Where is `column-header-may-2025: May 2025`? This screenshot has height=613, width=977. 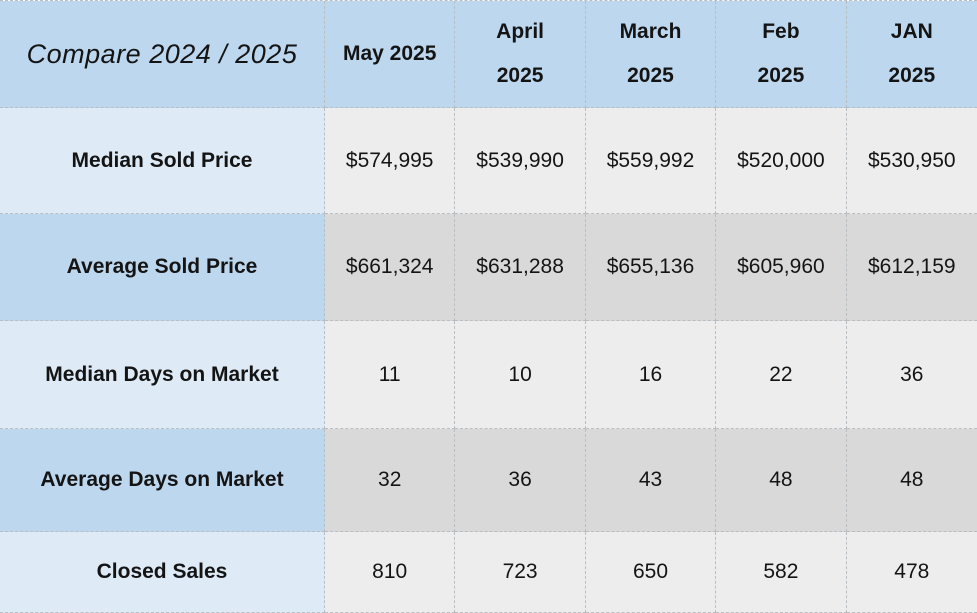 column-header-may-2025: May 2025 is located at coordinates (390, 54).